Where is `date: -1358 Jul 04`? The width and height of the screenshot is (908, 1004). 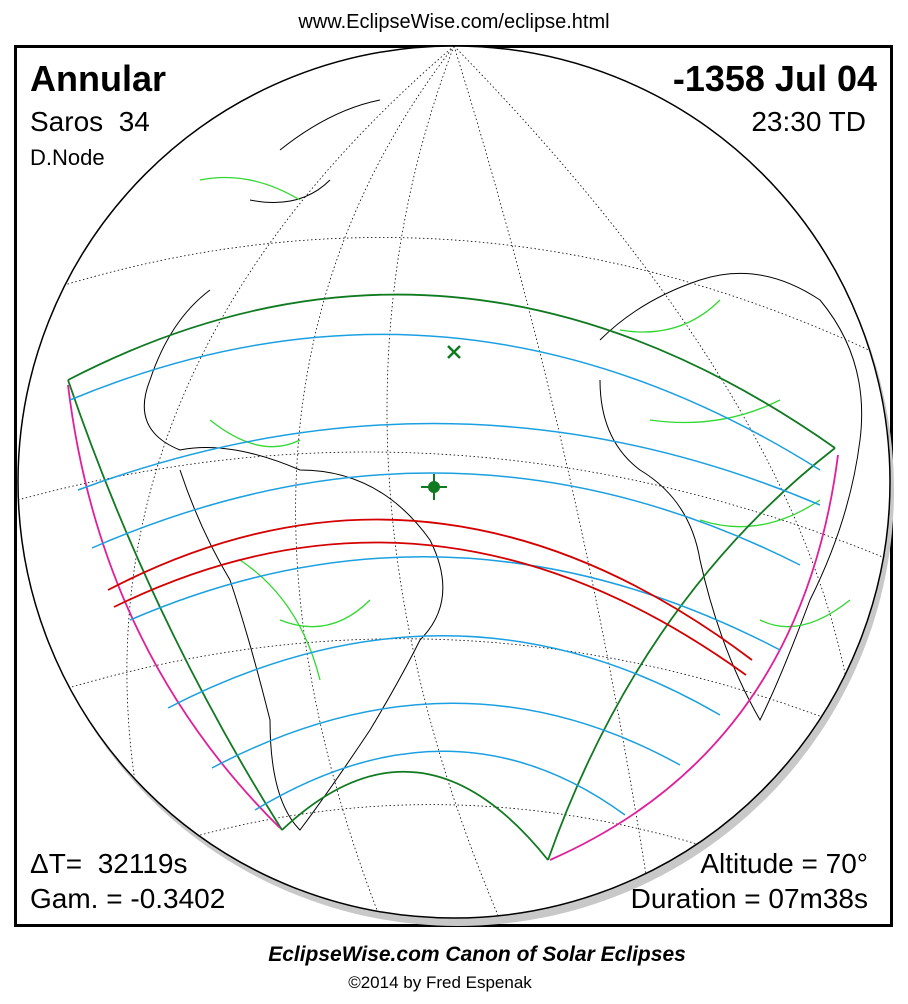 date: -1358 Jul 04 is located at coordinates (775, 78).